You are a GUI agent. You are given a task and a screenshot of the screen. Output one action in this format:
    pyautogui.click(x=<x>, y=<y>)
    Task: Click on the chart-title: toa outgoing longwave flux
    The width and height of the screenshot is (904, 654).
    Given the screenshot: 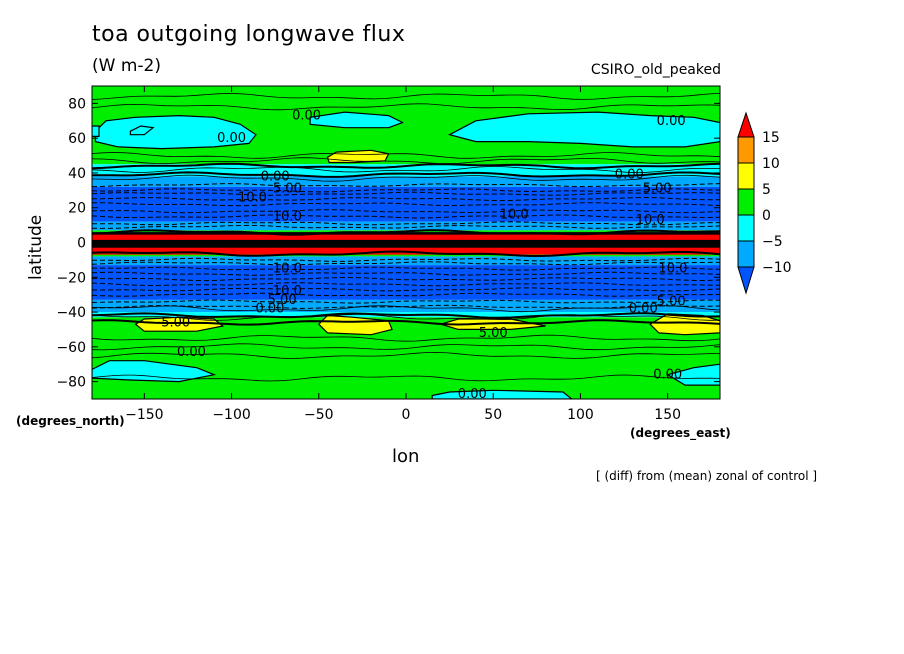 What is the action you would take?
    pyautogui.click(x=249, y=34)
    